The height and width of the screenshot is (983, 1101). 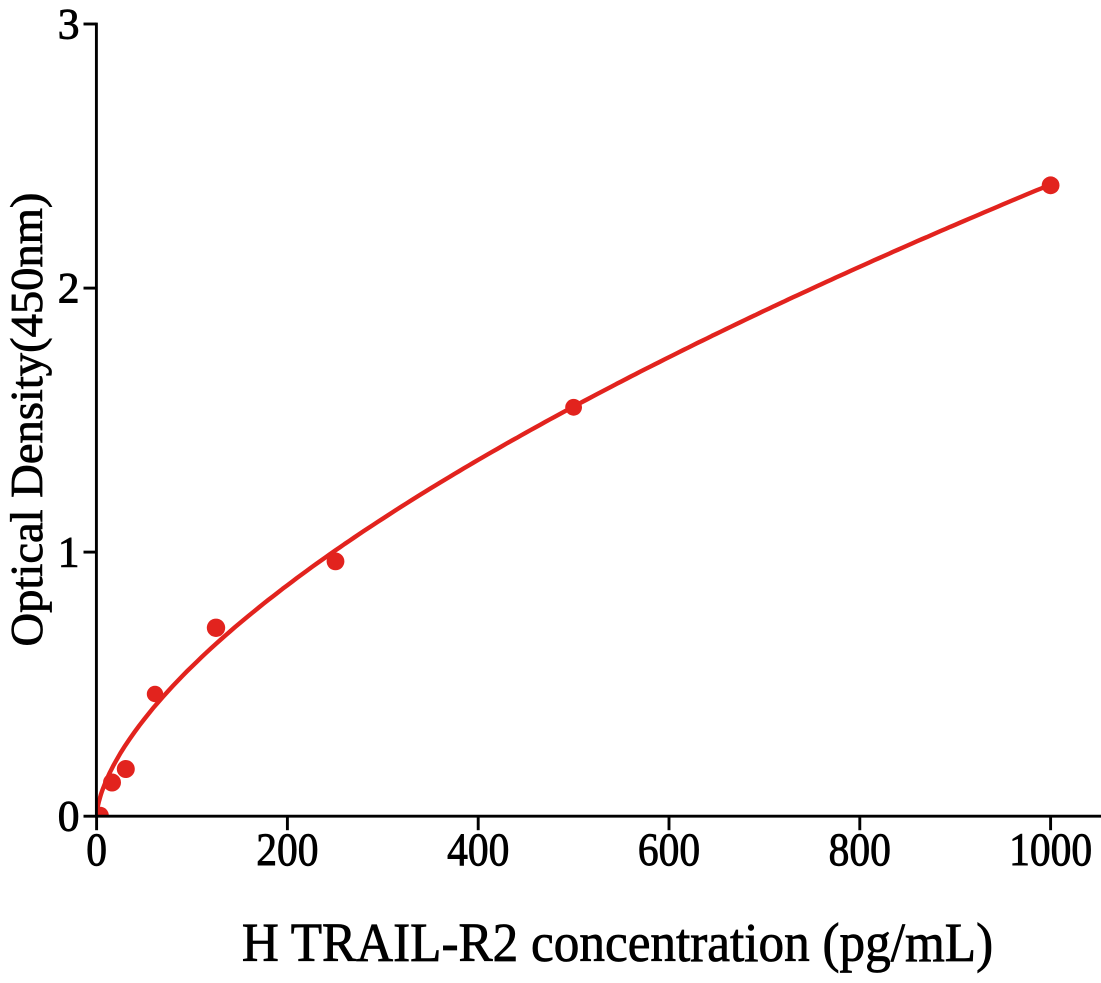 I want to click on svg-text: 400, so click(x=478, y=850).